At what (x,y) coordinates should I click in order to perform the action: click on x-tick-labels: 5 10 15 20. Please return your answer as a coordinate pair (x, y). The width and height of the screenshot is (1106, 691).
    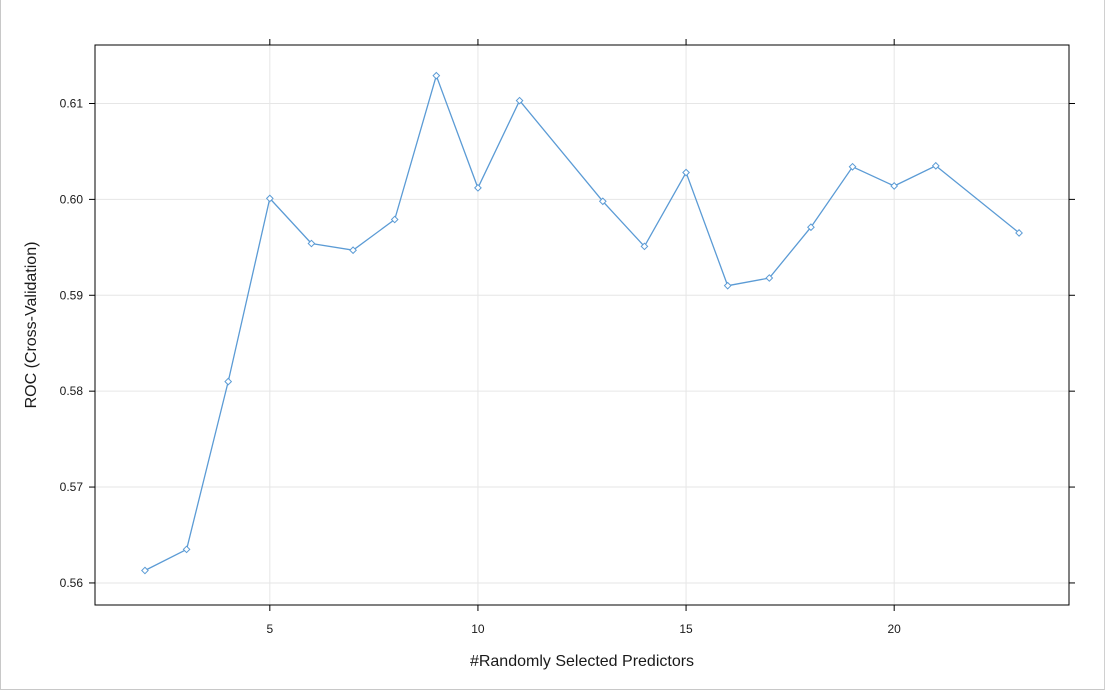
    Looking at the image, I should click on (583, 629).